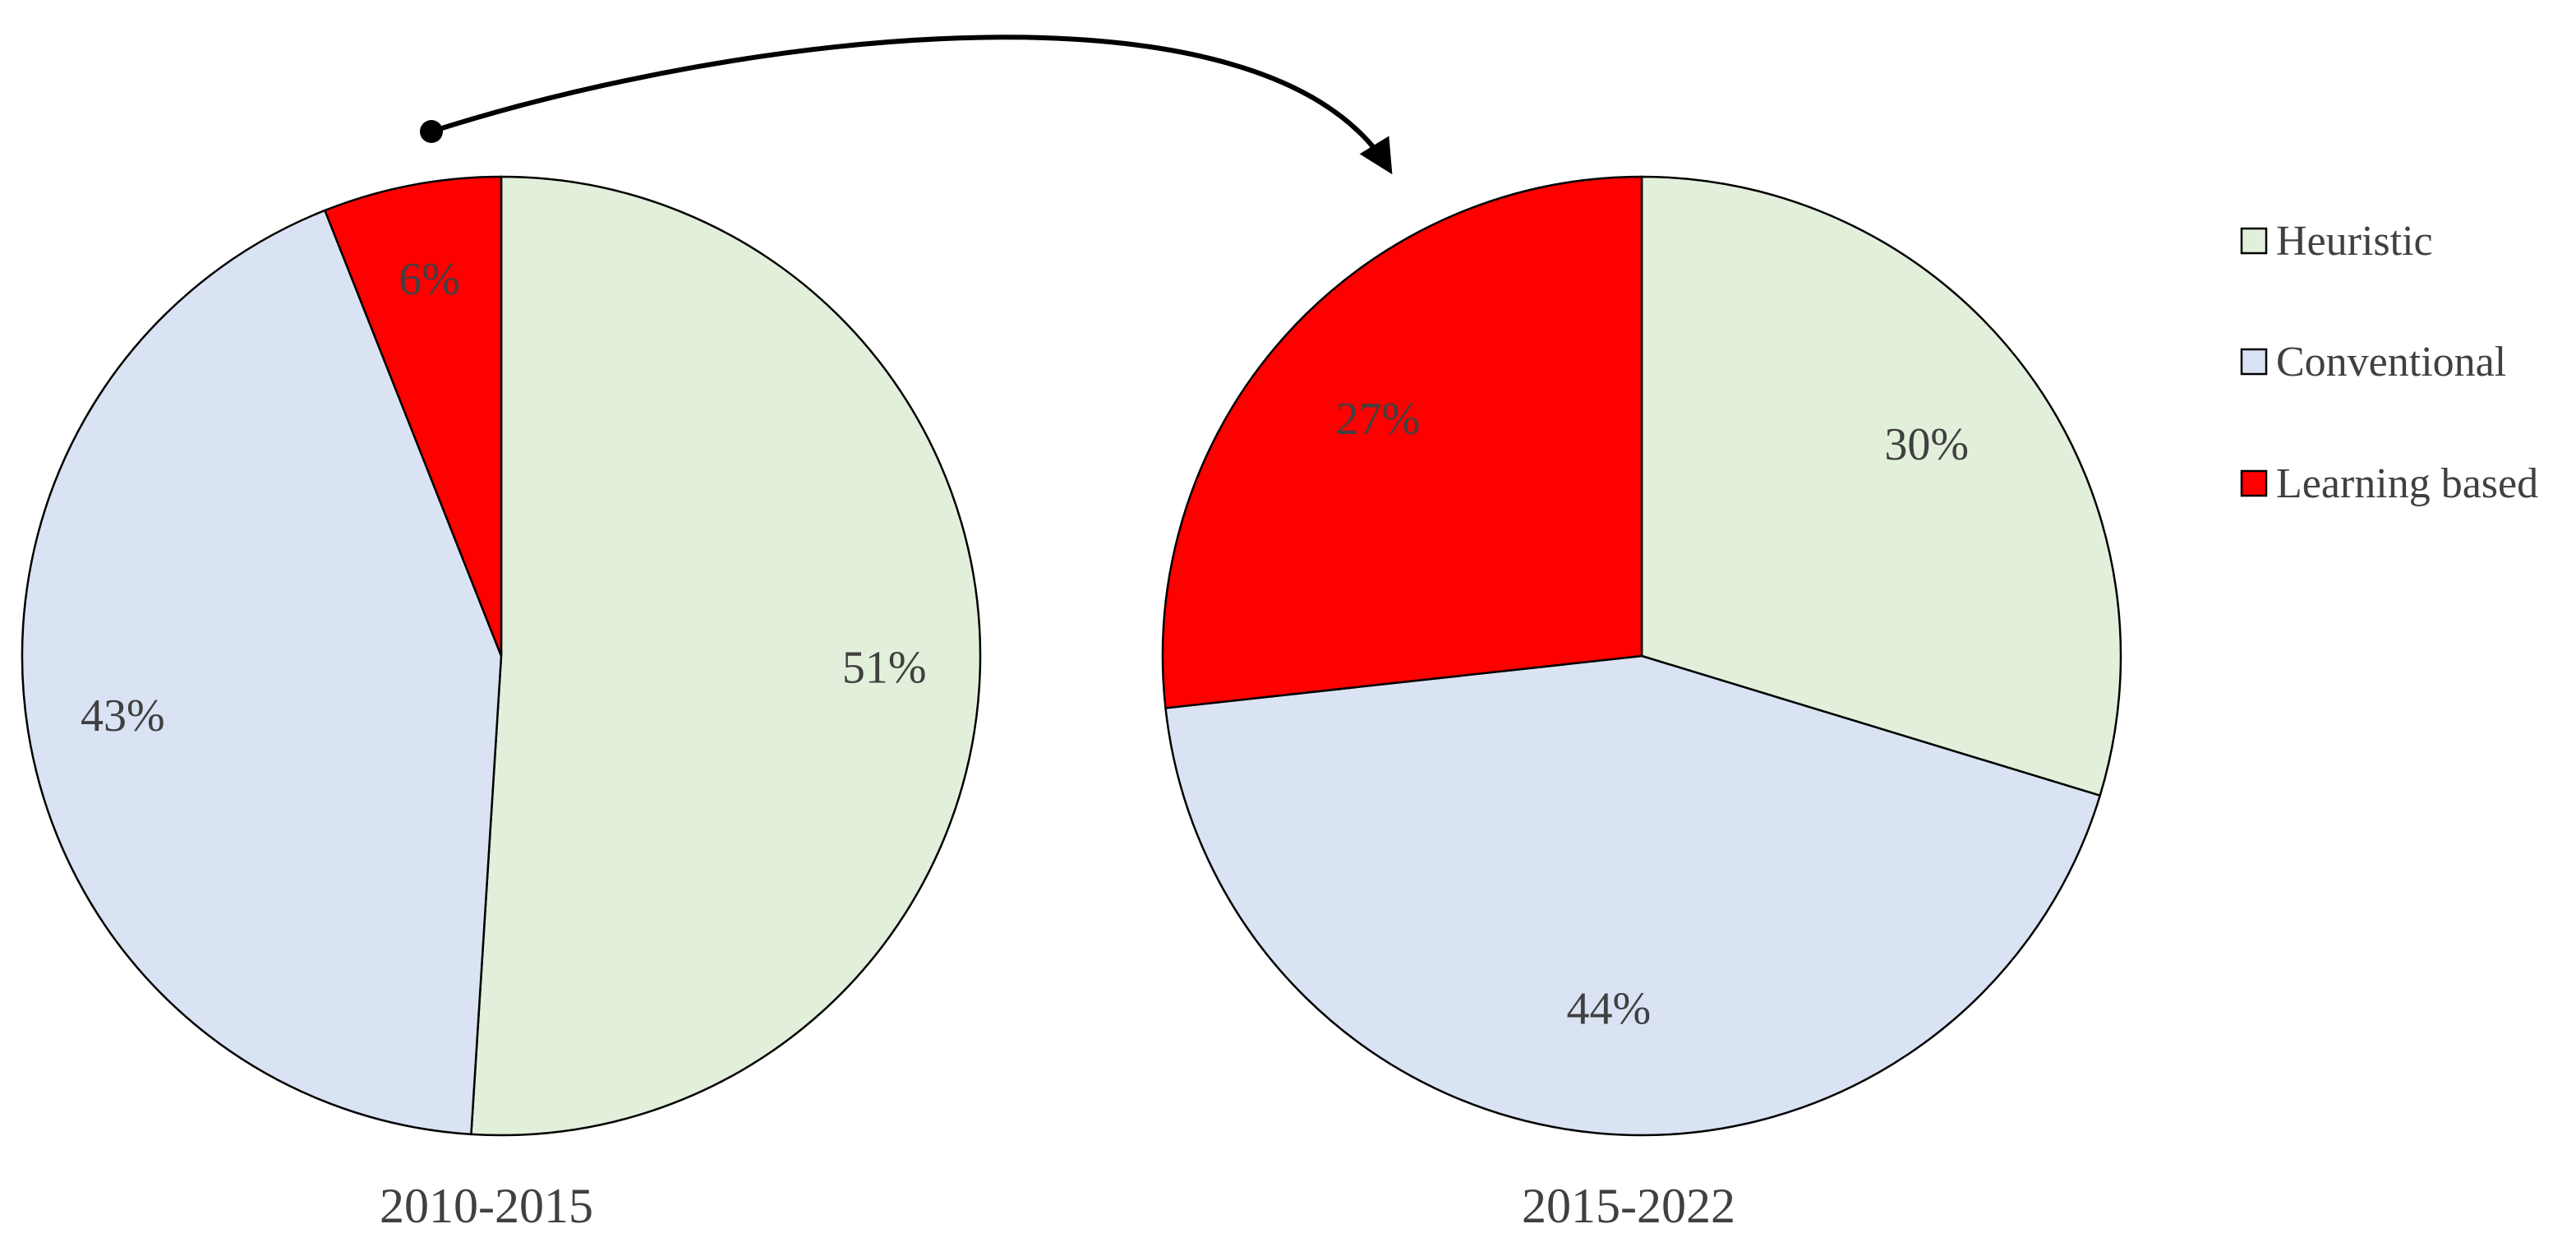  I want to click on pie-caption-2010-2015: 2010-2015, so click(486, 1206).